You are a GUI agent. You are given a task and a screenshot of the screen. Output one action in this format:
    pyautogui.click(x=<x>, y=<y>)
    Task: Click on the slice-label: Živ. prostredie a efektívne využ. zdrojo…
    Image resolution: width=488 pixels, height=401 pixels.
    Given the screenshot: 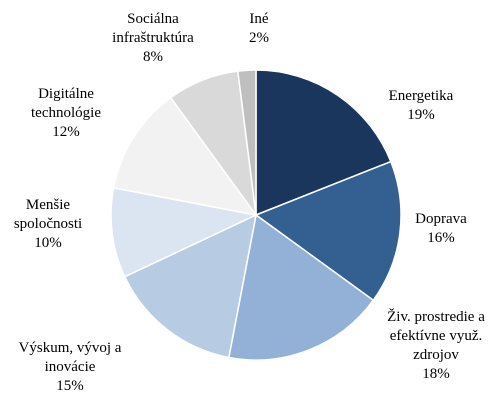 What is the action you would take?
    pyautogui.click(x=427, y=346)
    